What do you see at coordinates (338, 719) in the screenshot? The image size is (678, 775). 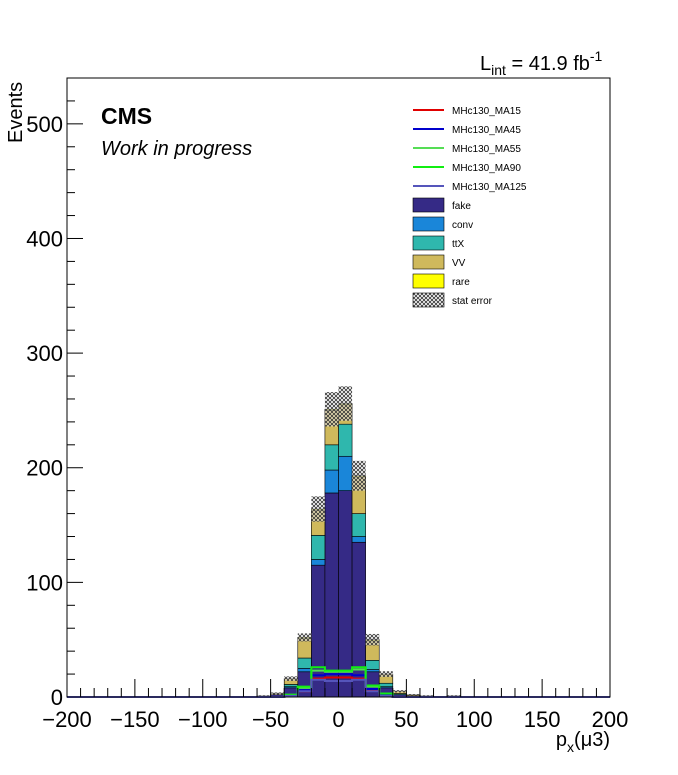 I see `x-tick-label: 0` at bounding box center [338, 719].